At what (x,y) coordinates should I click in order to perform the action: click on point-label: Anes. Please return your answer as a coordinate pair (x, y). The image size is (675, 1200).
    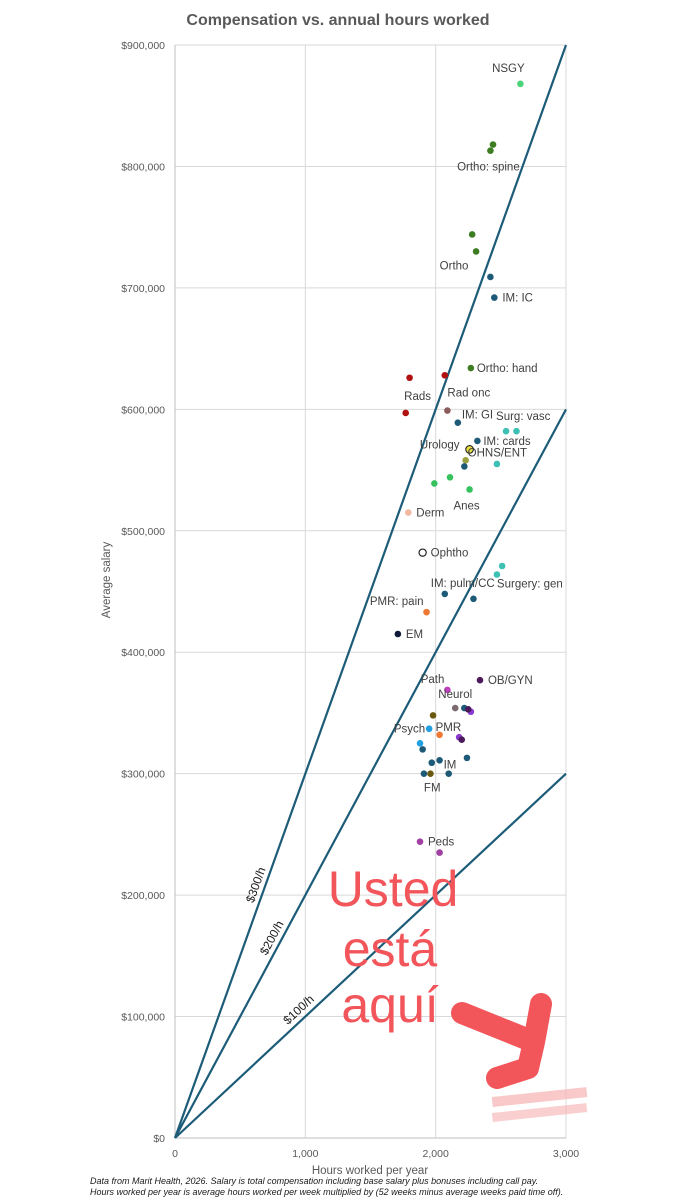
    Looking at the image, I should click on (466, 506).